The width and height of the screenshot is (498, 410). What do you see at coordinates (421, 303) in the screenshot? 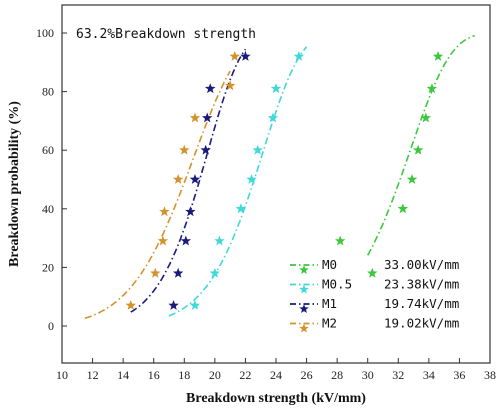
I see `legend-value: 19.74kV/mm` at bounding box center [421, 303].